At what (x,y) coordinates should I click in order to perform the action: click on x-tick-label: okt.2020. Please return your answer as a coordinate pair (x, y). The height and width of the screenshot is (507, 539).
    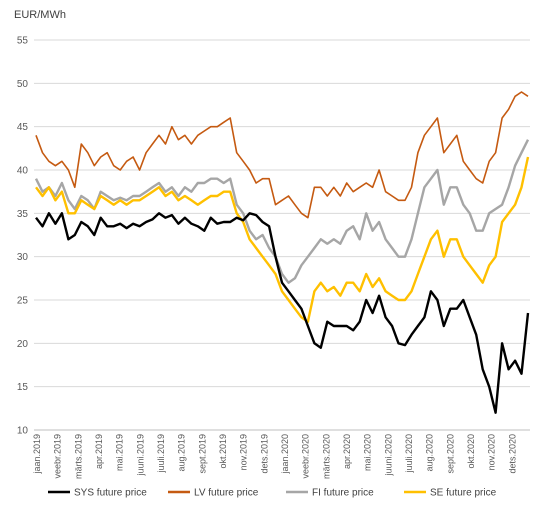
    Looking at the image, I should click on (471, 451).